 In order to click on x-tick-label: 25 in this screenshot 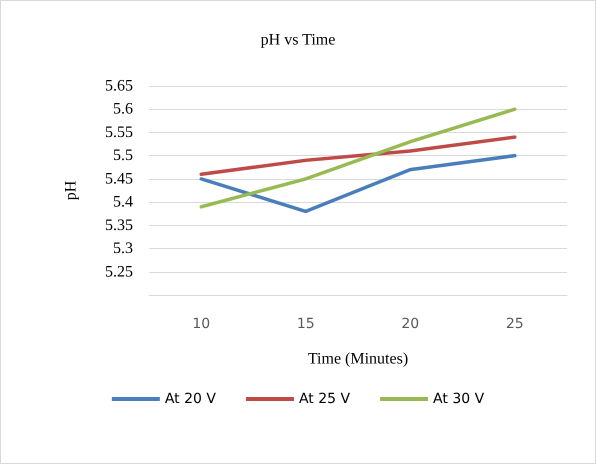, I will do `click(515, 324)`.